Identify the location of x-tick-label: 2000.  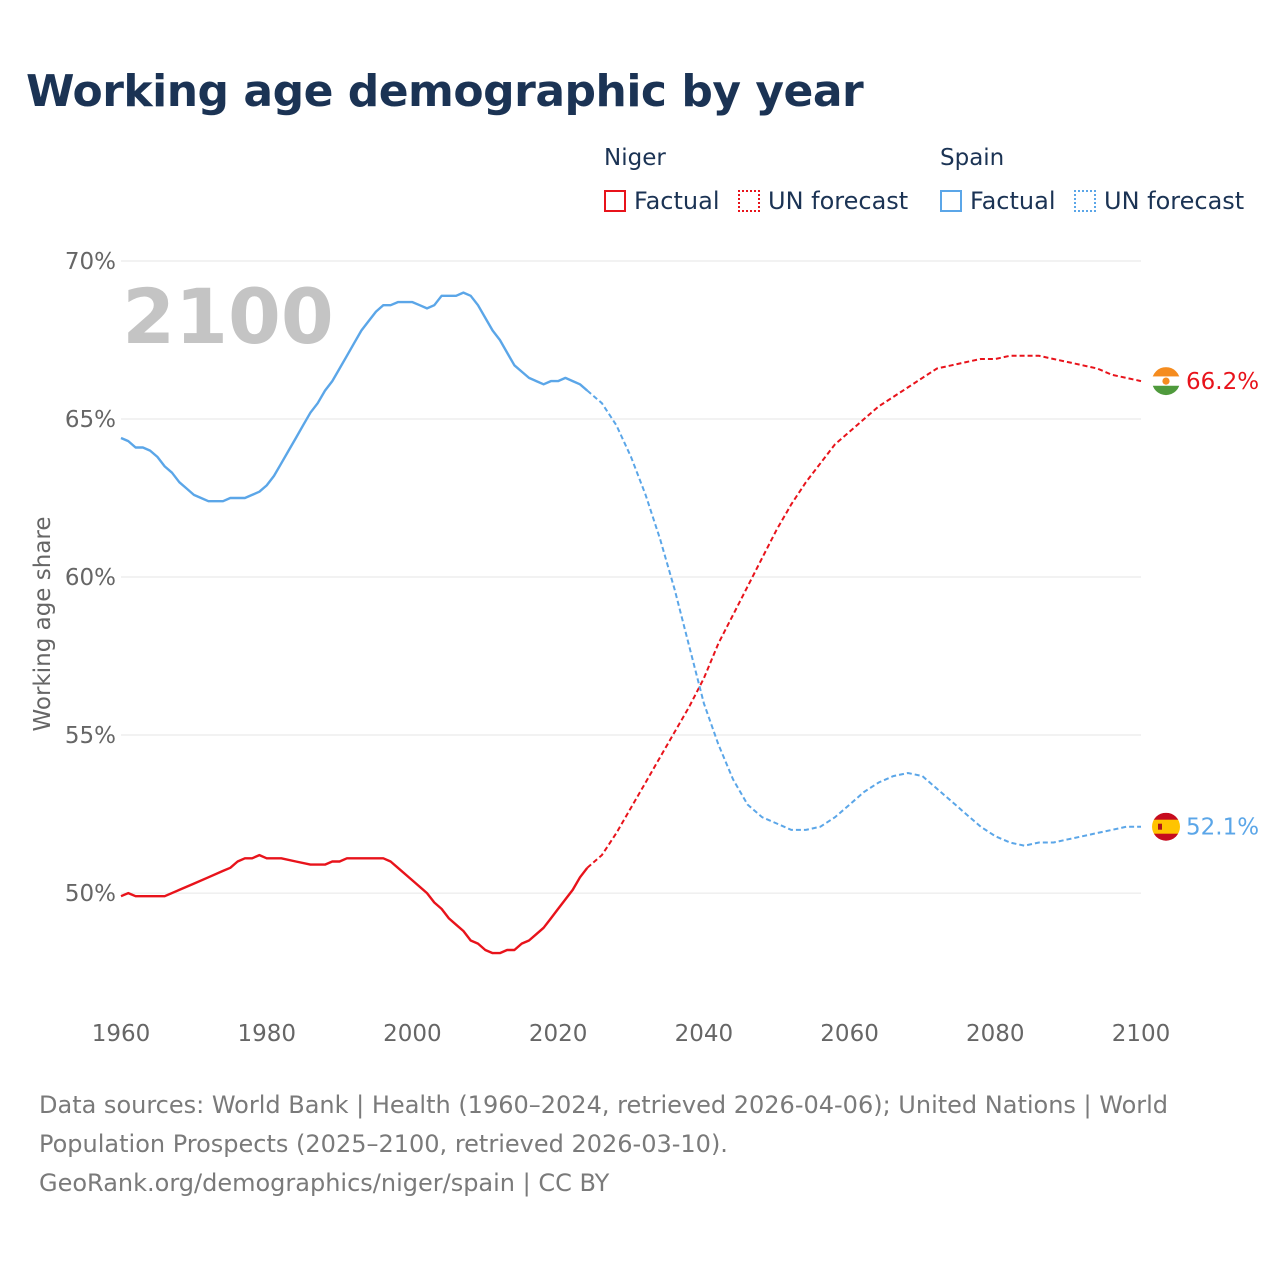
(412, 1034).